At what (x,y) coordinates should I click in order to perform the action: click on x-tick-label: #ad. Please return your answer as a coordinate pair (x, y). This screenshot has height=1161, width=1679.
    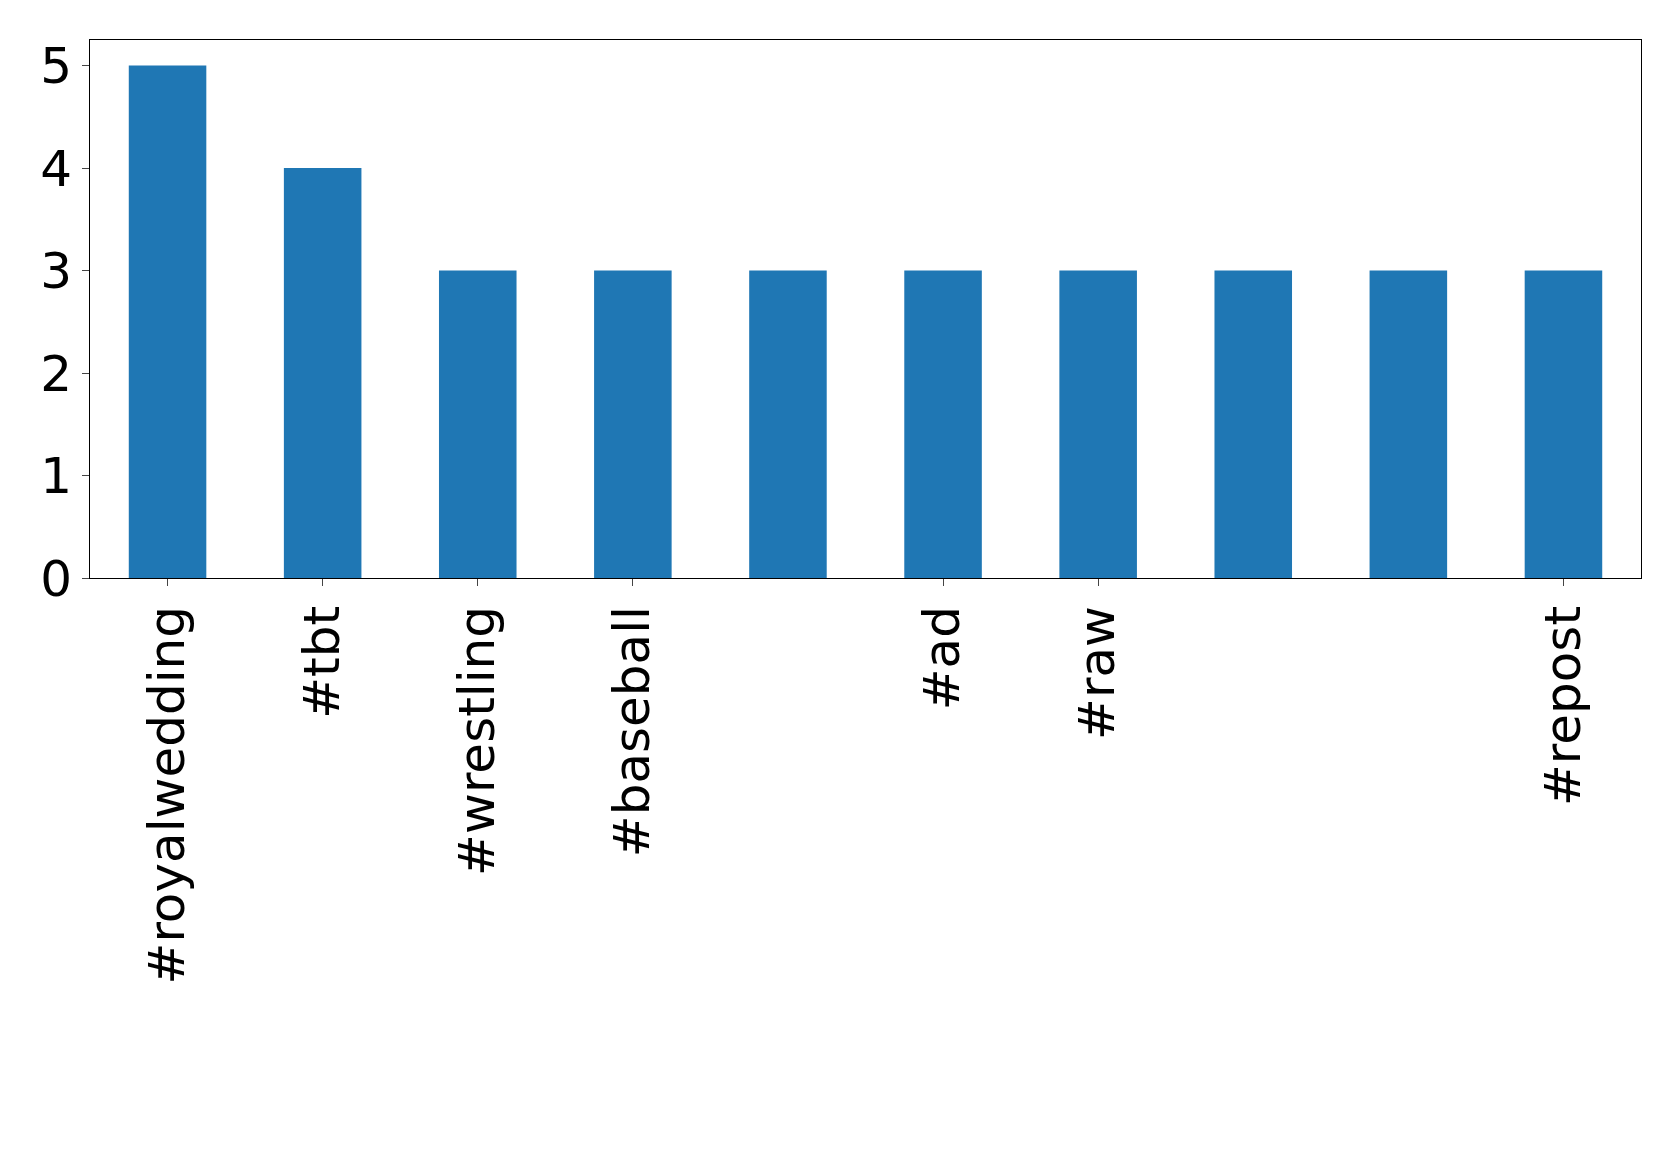
    Looking at the image, I should click on (942, 658).